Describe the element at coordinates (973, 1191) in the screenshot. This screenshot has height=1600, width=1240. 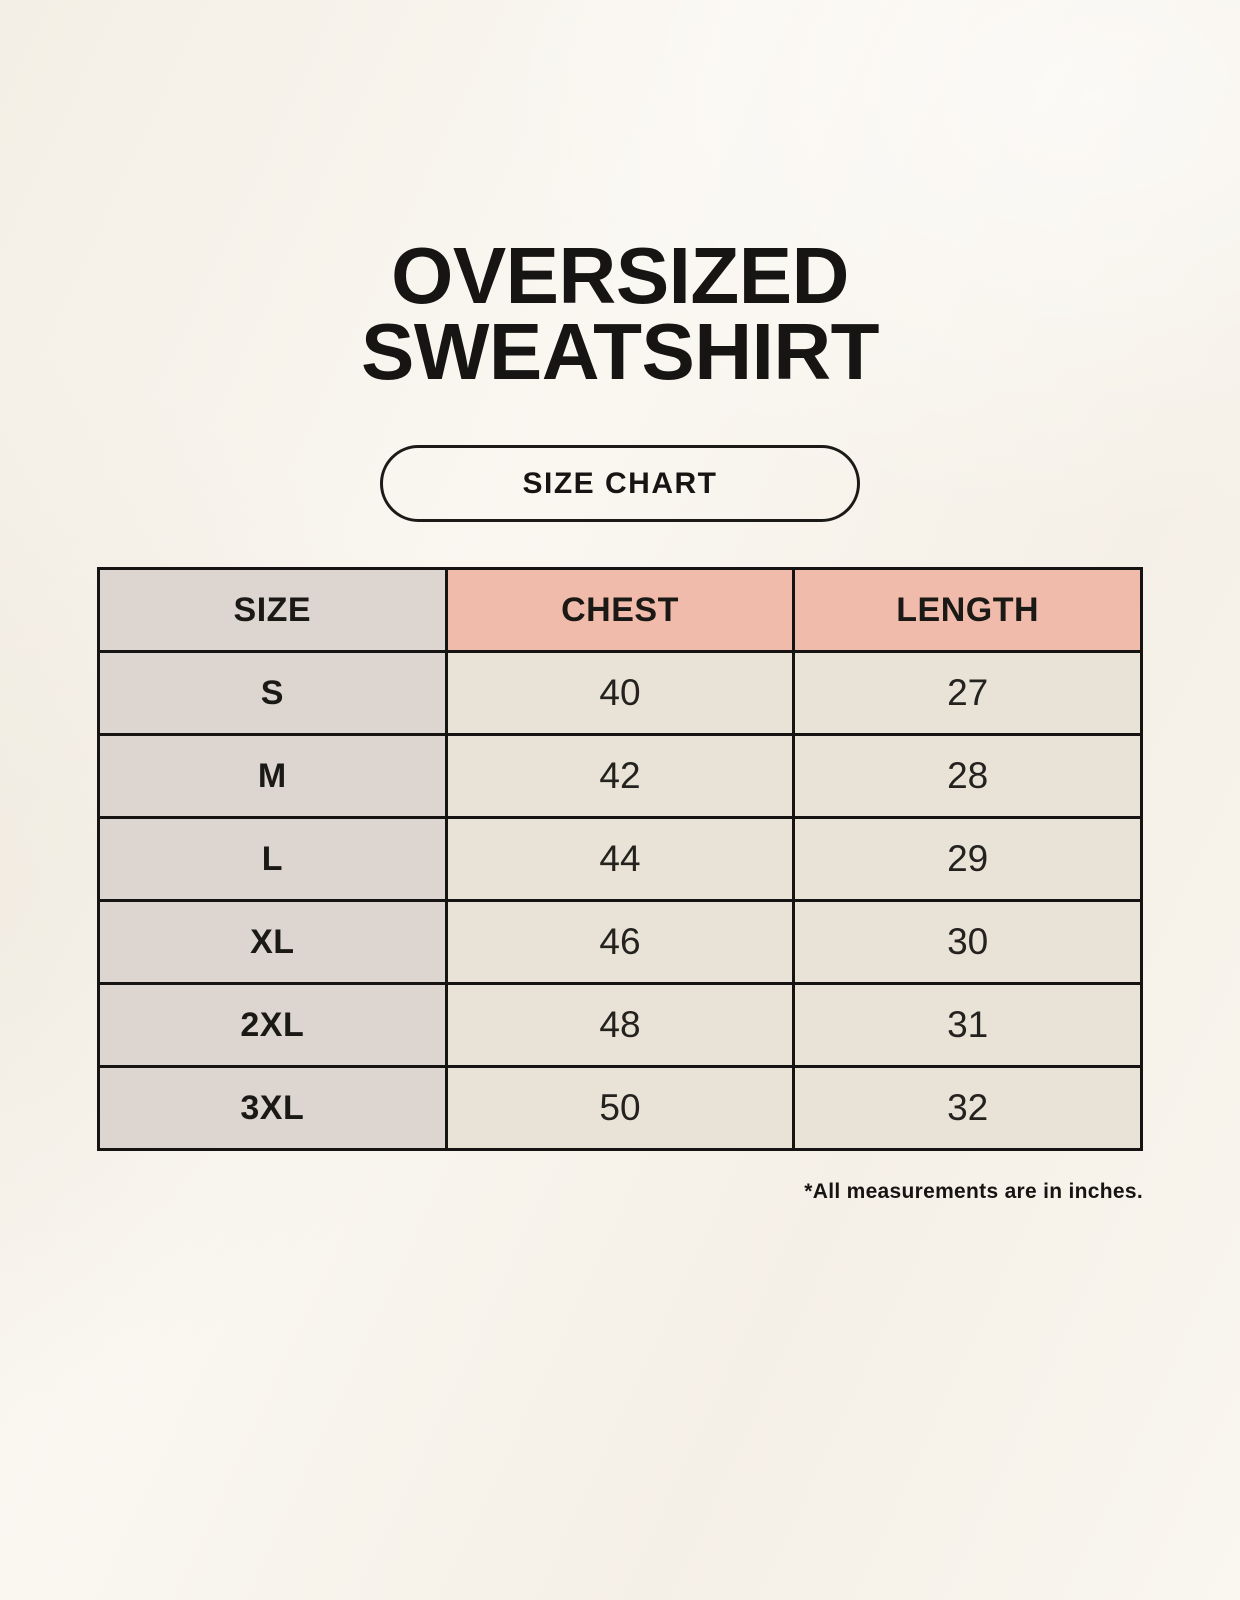
I see `measurements-footnote: *All measurements are in inches.` at that location.